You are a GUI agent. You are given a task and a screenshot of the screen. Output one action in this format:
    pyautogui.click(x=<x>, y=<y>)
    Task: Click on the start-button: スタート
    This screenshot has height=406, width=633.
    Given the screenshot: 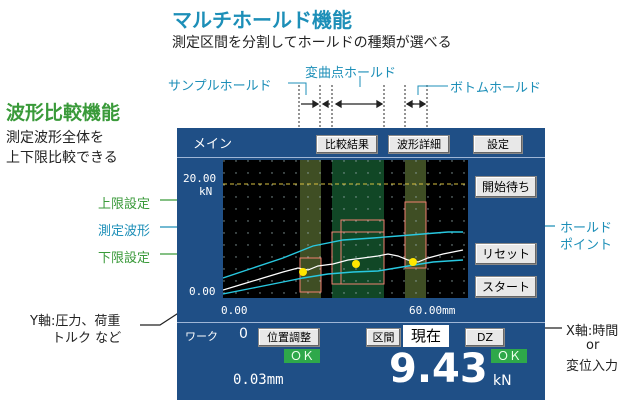 What is the action you would take?
    pyautogui.click(x=506, y=287)
    